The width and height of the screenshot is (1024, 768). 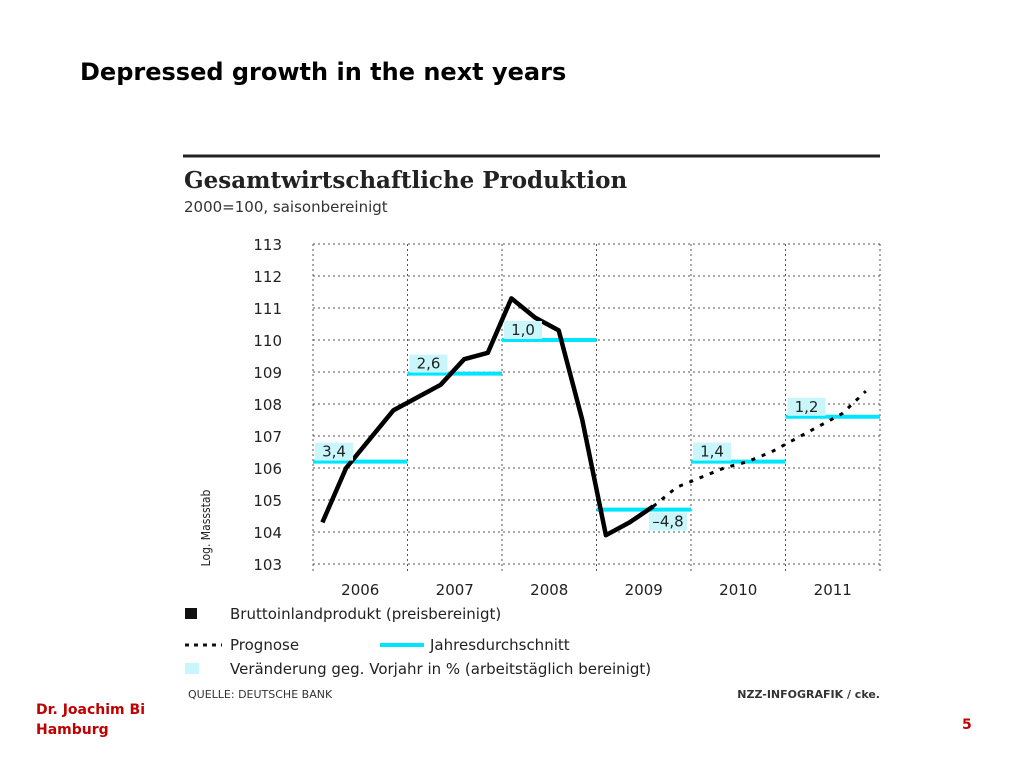 What do you see at coordinates (267, 245) in the screenshot?
I see `y-tick-label: 113` at bounding box center [267, 245].